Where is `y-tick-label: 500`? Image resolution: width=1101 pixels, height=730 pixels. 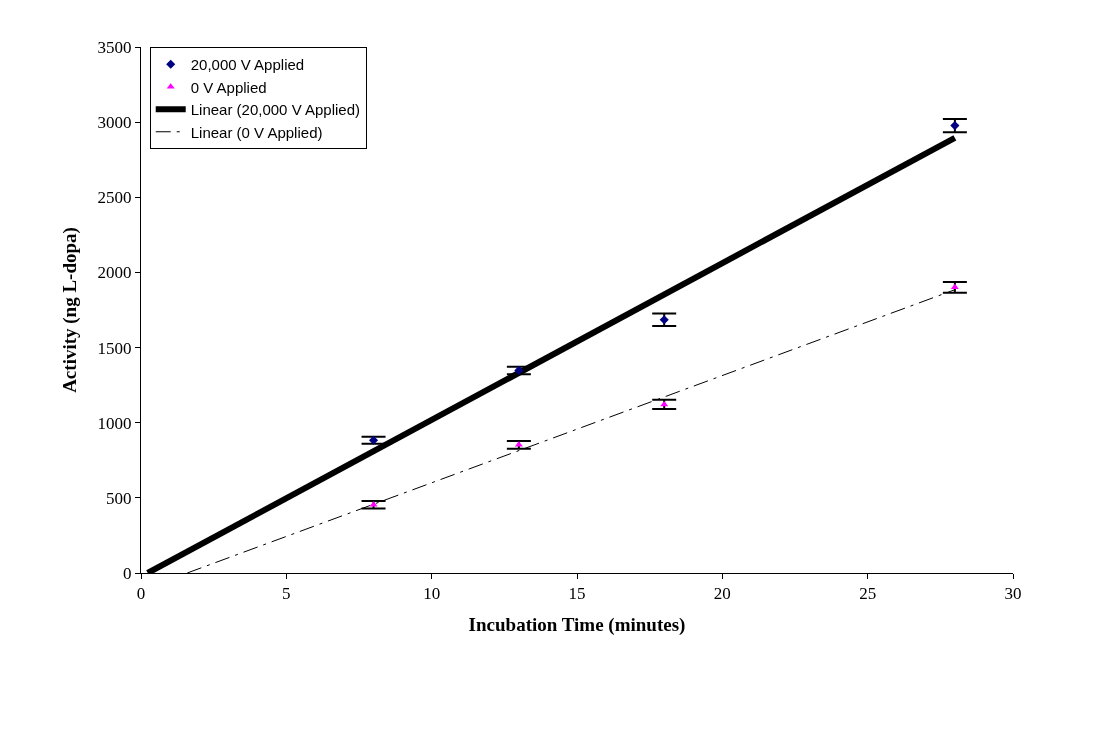
y-tick-label: 500 is located at coordinates (119, 498).